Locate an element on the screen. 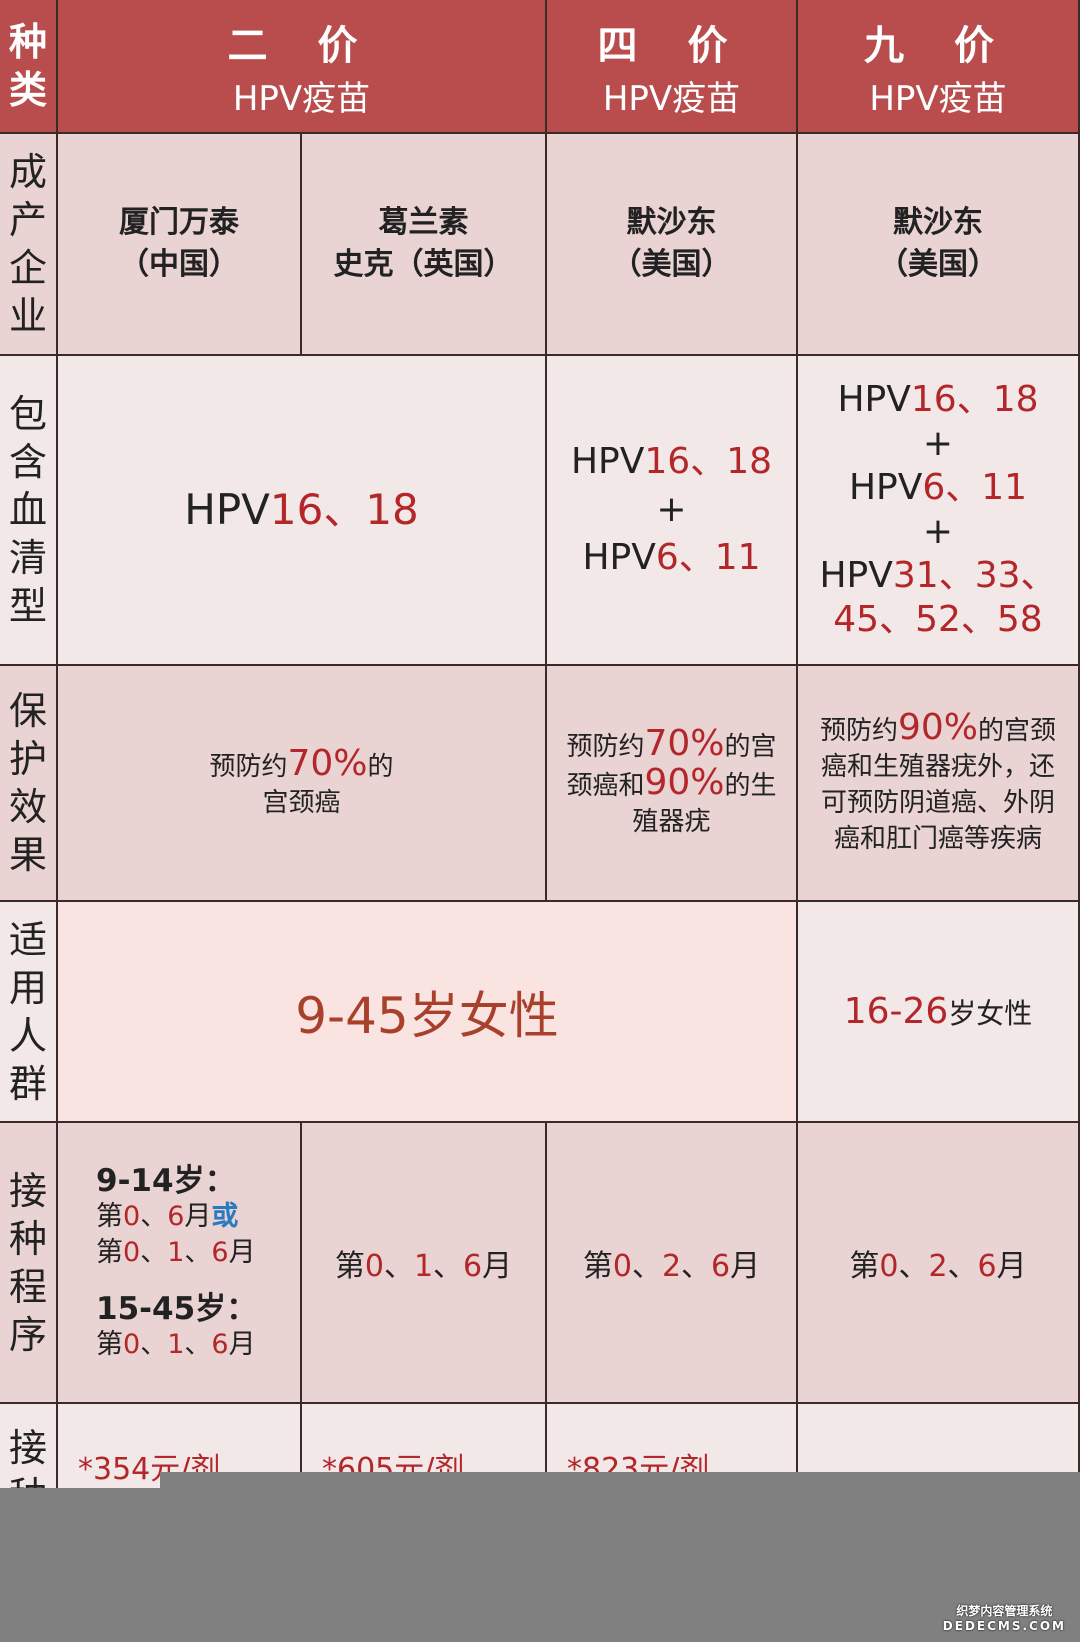 The height and width of the screenshot is (1642, 1080). schedule-bivalent-wantai: 9-14岁： 第0、6月或 第0、1、6月 15-45岁： 第0、1、6月 is located at coordinates (180, 1263).